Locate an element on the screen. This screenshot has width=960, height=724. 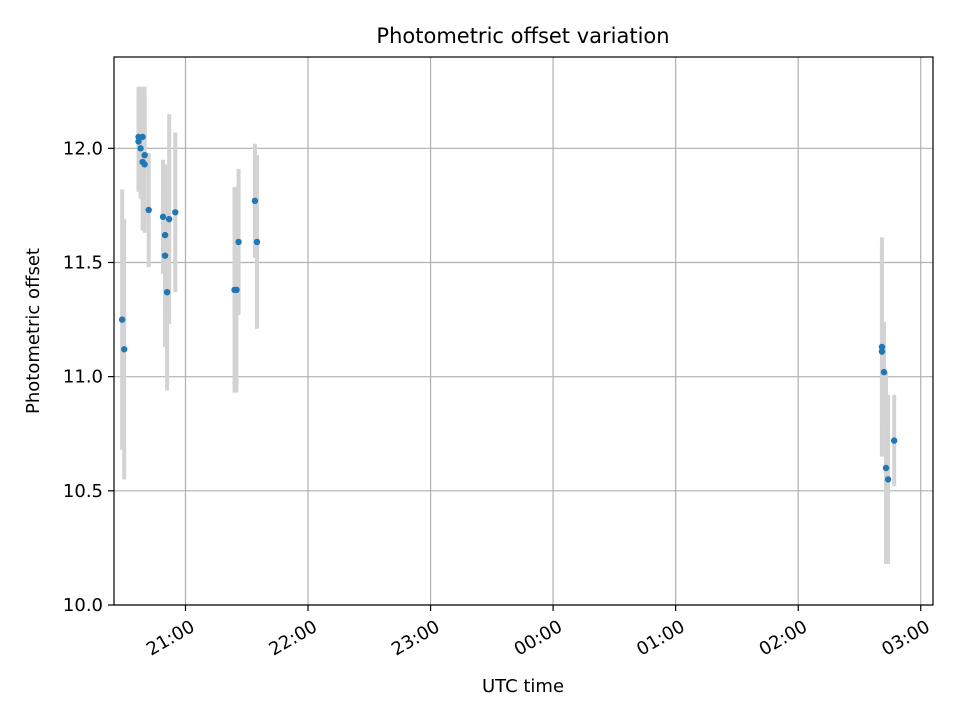
y-tick-label: 11.5 is located at coordinates (83, 263).